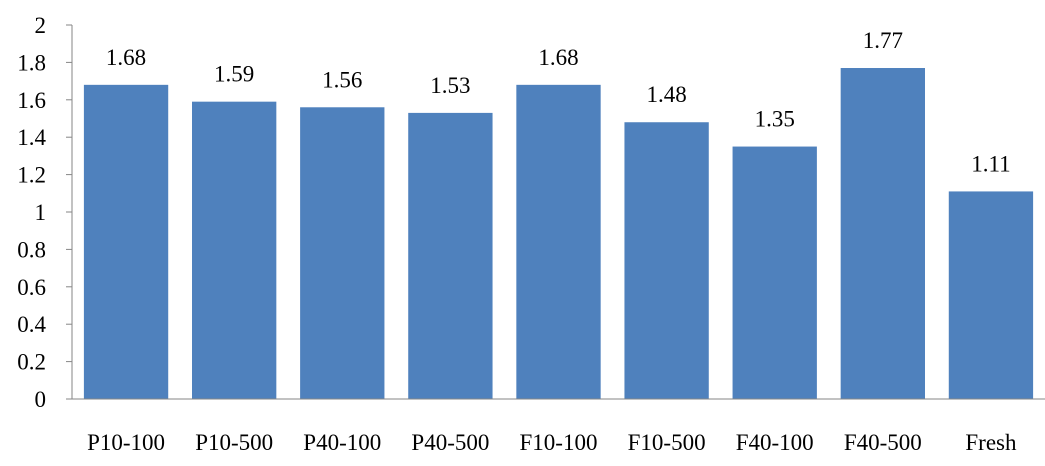 The height and width of the screenshot is (466, 1045). Describe the element at coordinates (31, 324) in the screenshot. I see `y-tick-label: 0.4` at that location.